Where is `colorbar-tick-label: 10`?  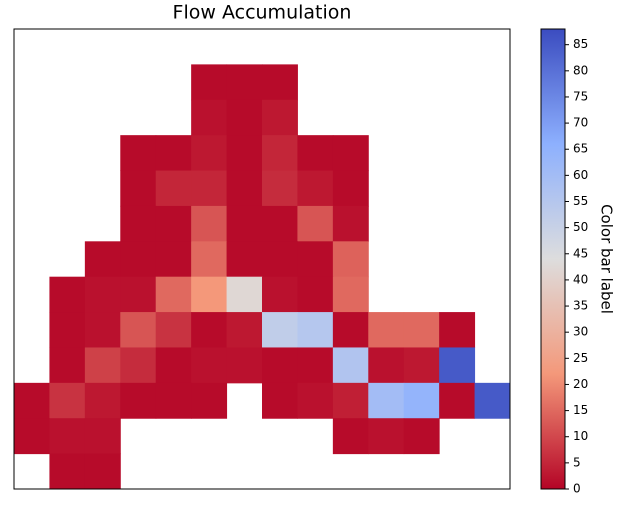 colorbar-tick-label: 10 is located at coordinates (580, 436).